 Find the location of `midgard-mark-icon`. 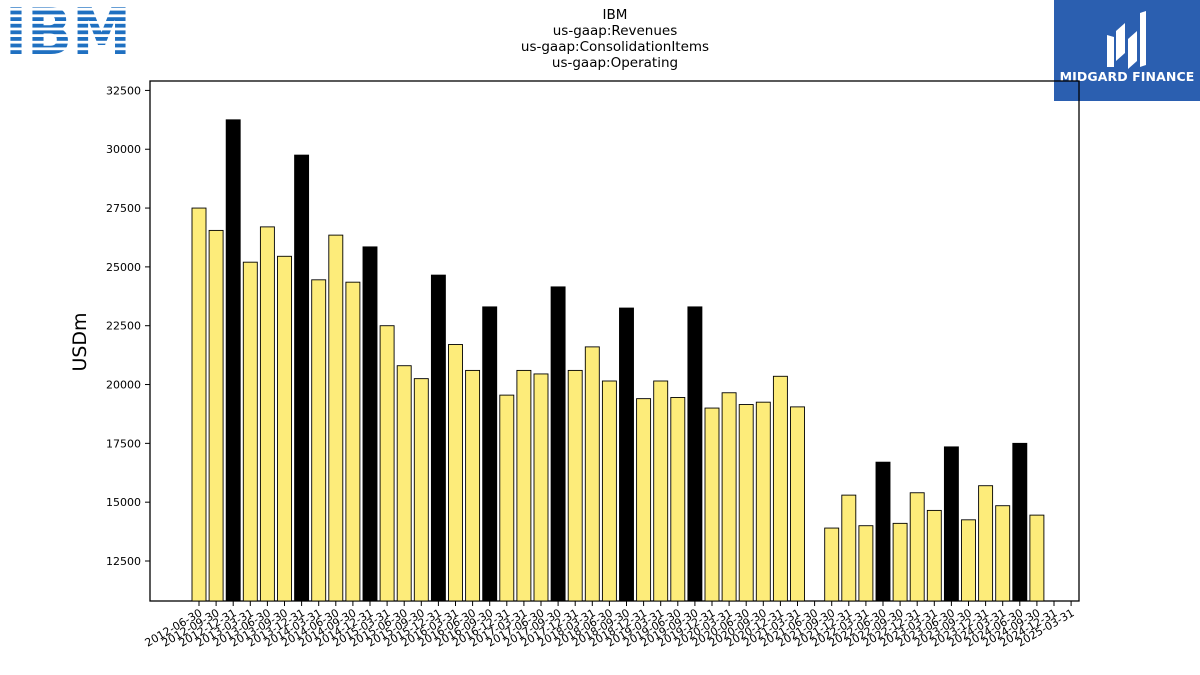

midgard-mark-icon is located at coordinates (1126, 40).